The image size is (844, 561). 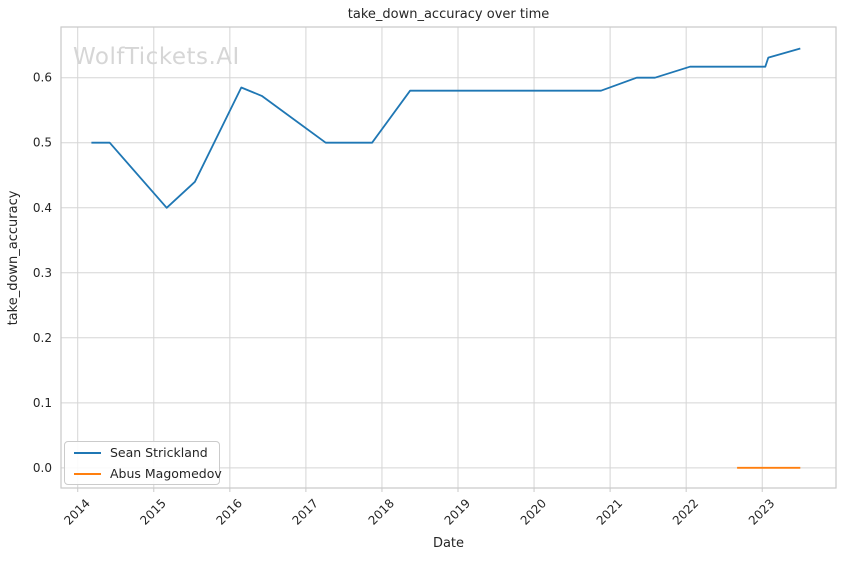 I want to click on legend-item-abus-magomedov: Abus Magomedov, so click(x=143, y=473).